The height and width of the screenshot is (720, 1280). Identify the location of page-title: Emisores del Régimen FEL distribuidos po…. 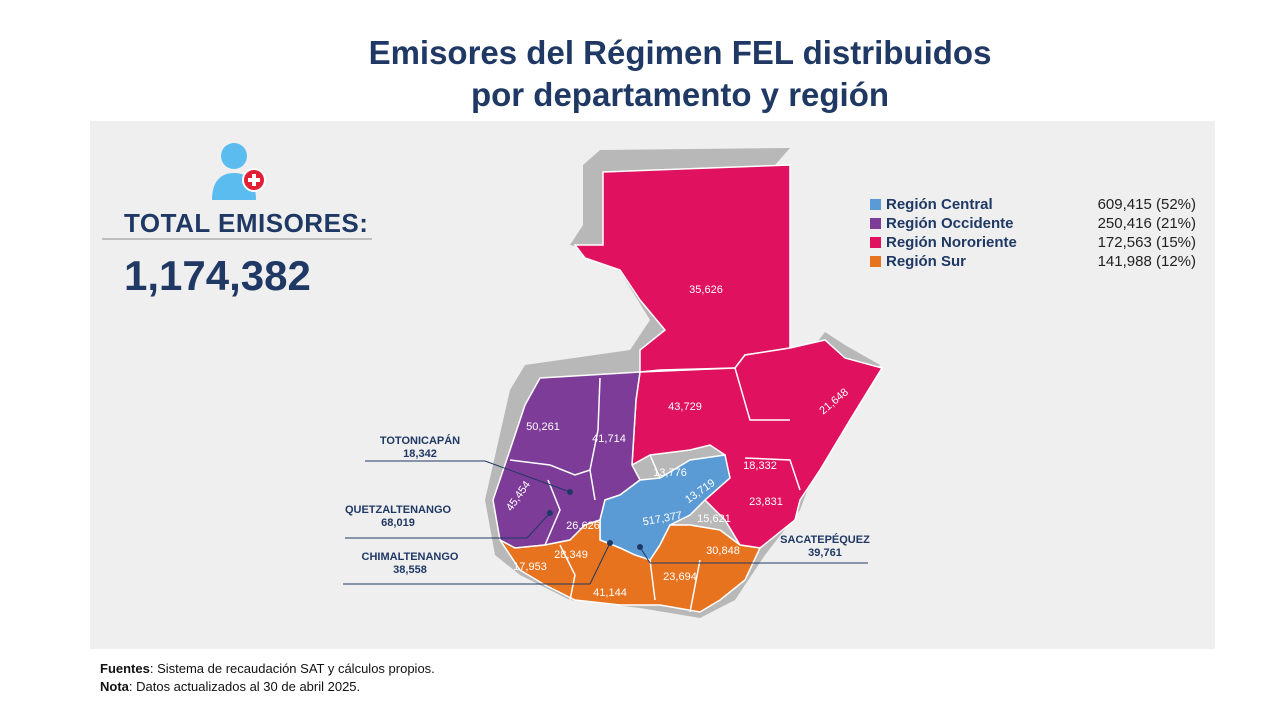
(680, 74).